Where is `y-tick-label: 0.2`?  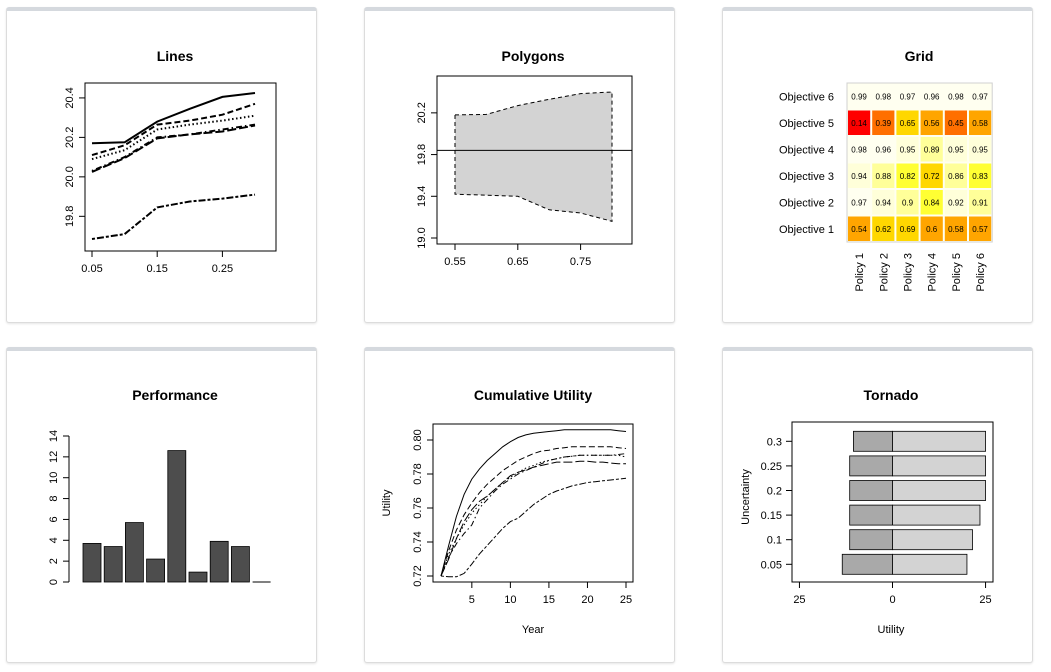 y-tick-label: 0.2 is located at coordinates (774, 492).